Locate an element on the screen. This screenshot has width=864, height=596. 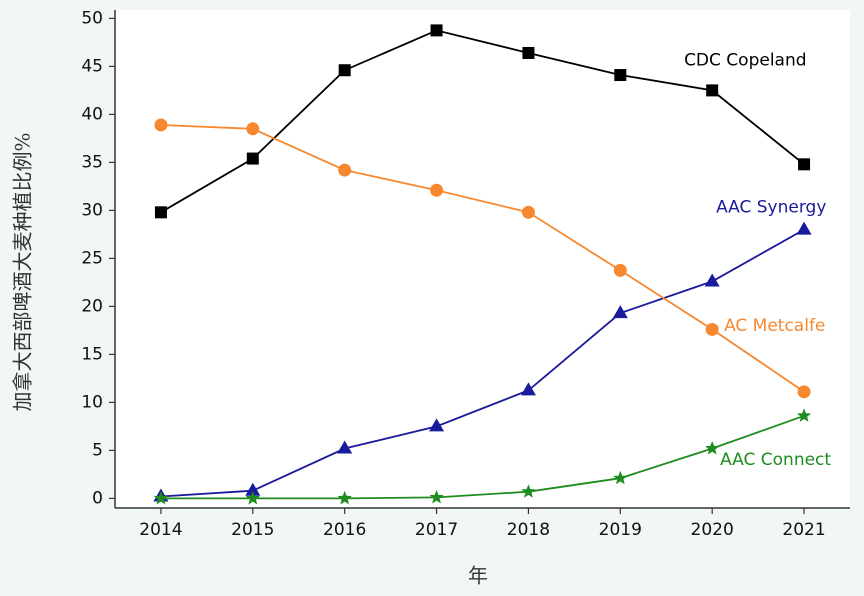
y-tick-label: 30 is located at coordinates (92, 210).